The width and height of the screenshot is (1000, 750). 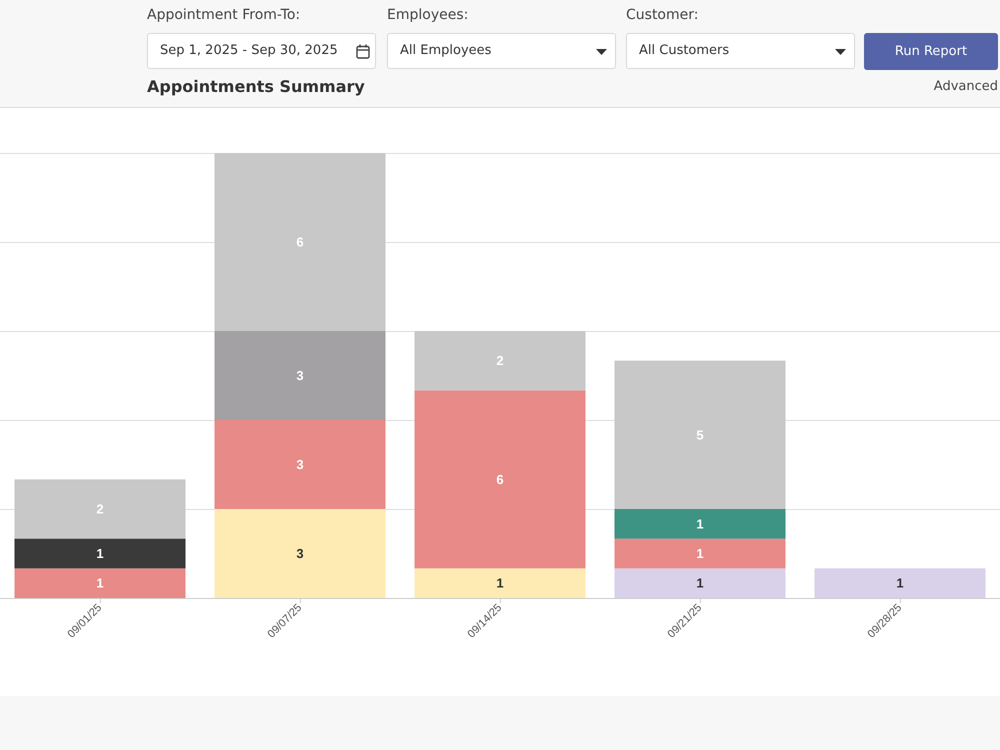 I want to click on data-label: 6, so click(x=500, y=479).